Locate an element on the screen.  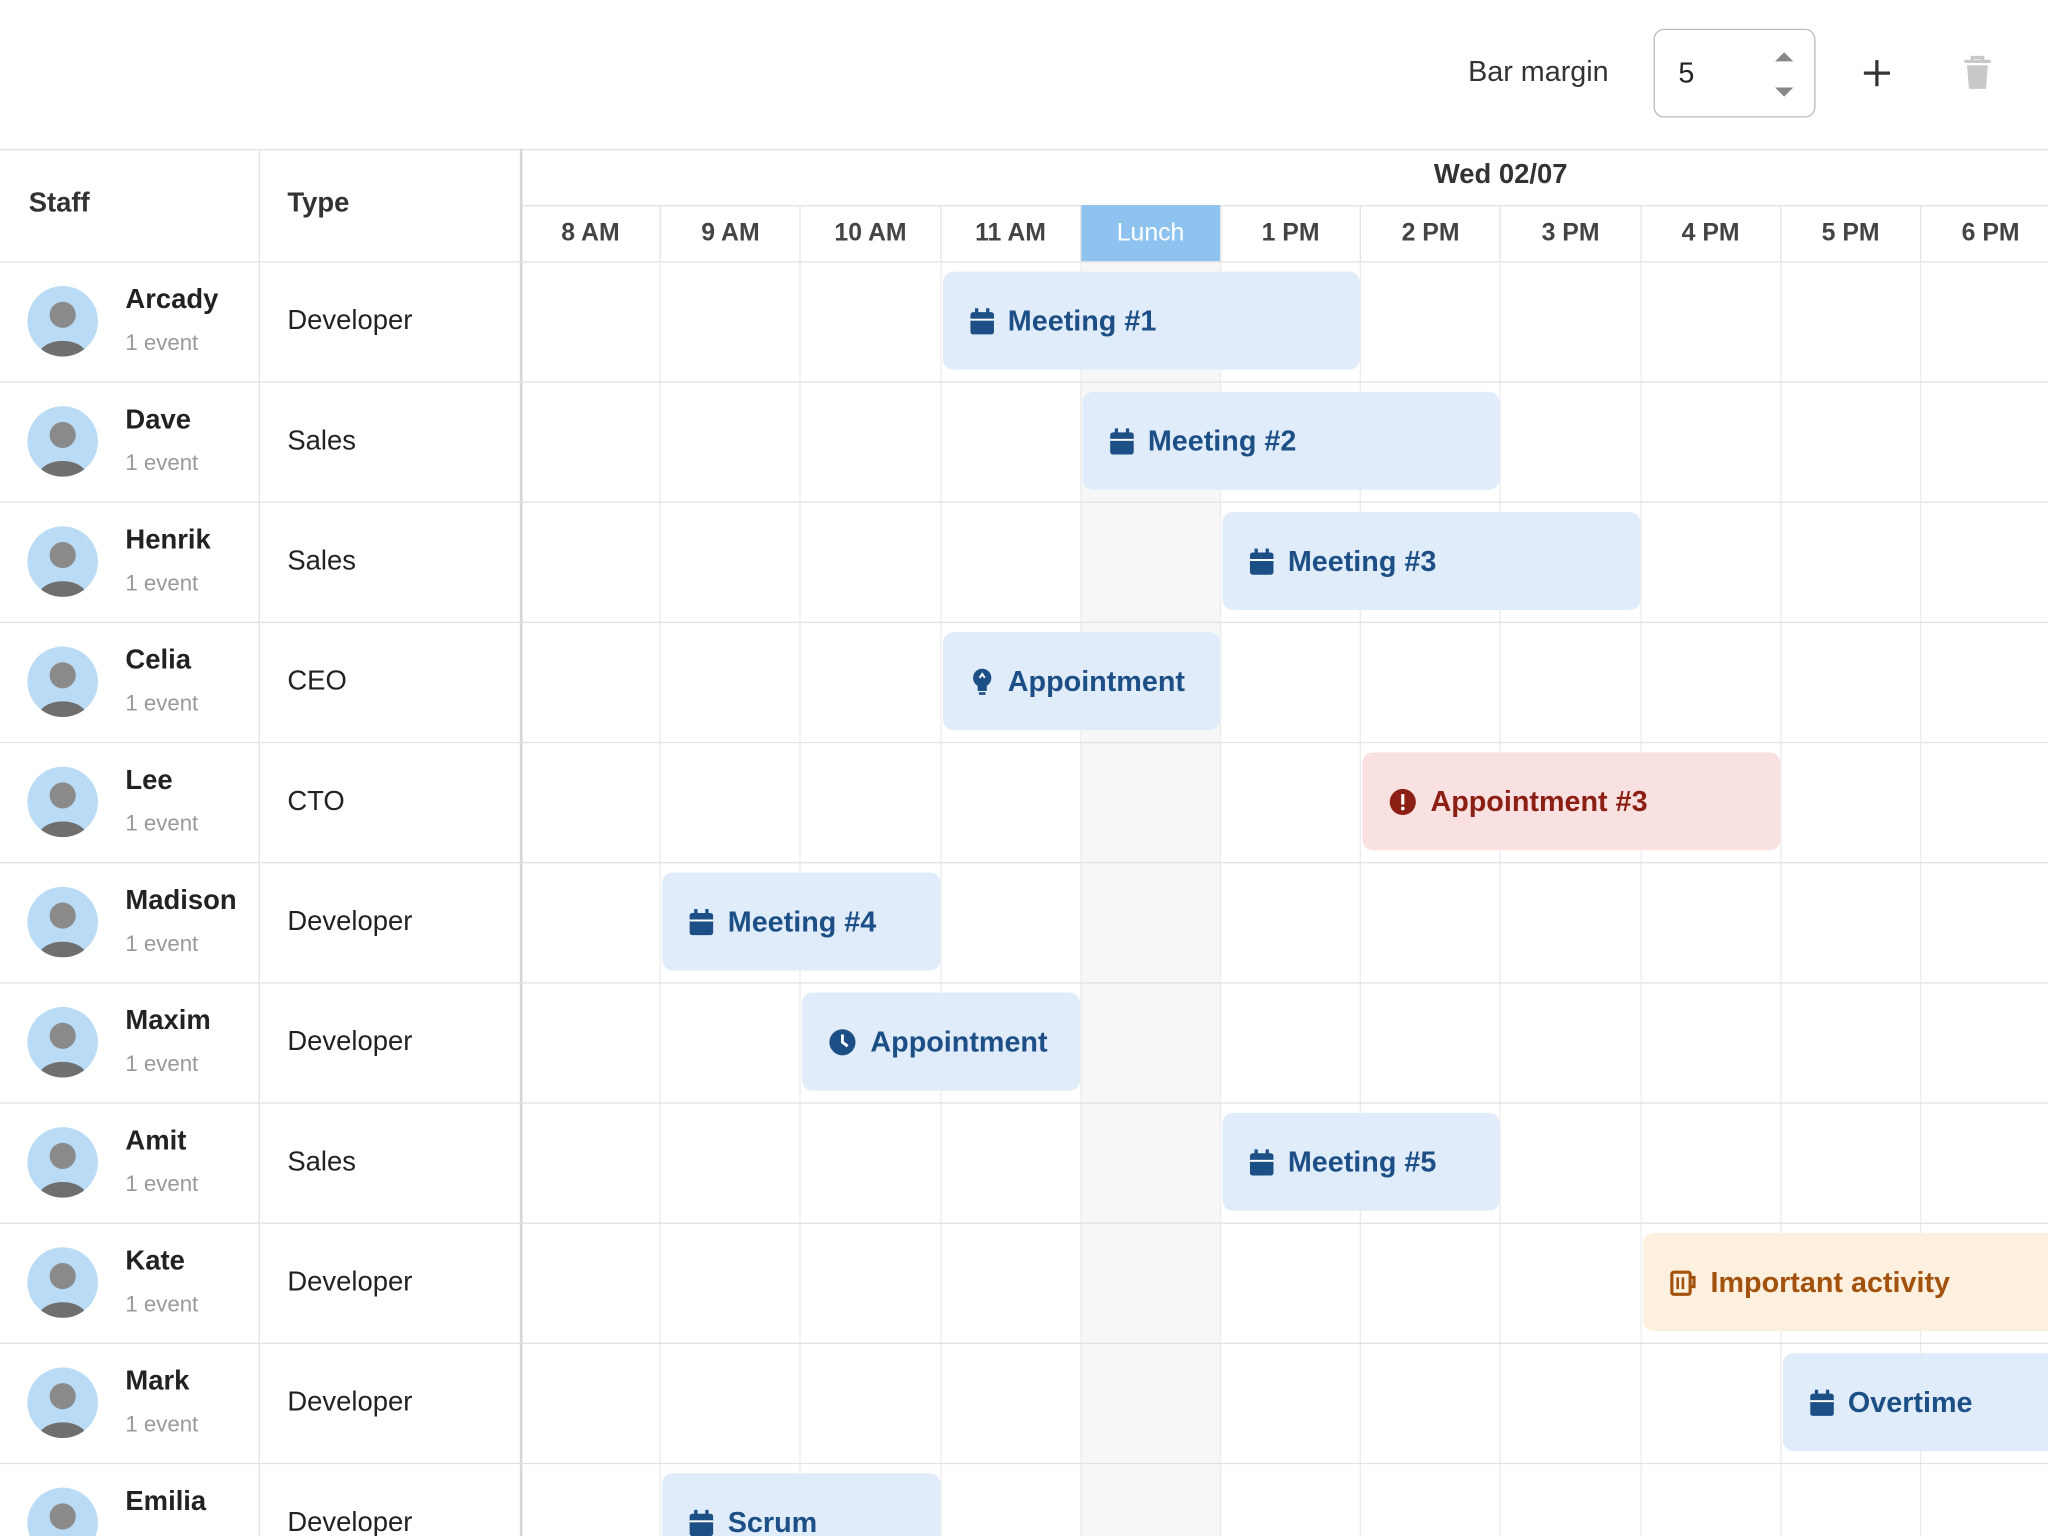
event-bar: Meeting #1 is located at coordinates (1151, 320).